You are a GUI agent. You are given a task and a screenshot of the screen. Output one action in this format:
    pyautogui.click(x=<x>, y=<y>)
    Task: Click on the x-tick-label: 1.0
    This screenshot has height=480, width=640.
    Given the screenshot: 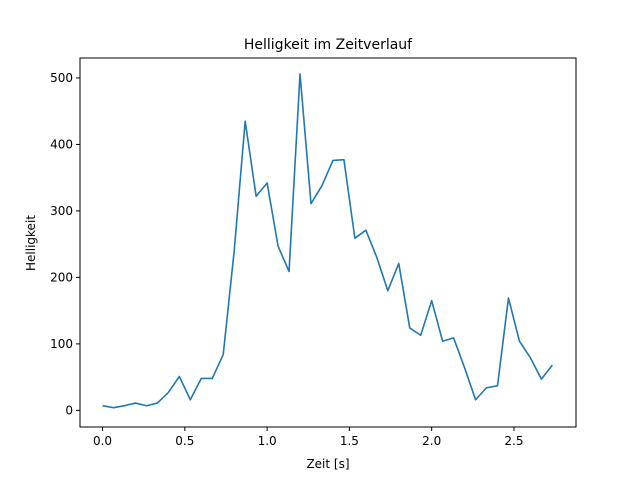 What is the action you would take?
    pyautogui.click(x=267, y=441)
    